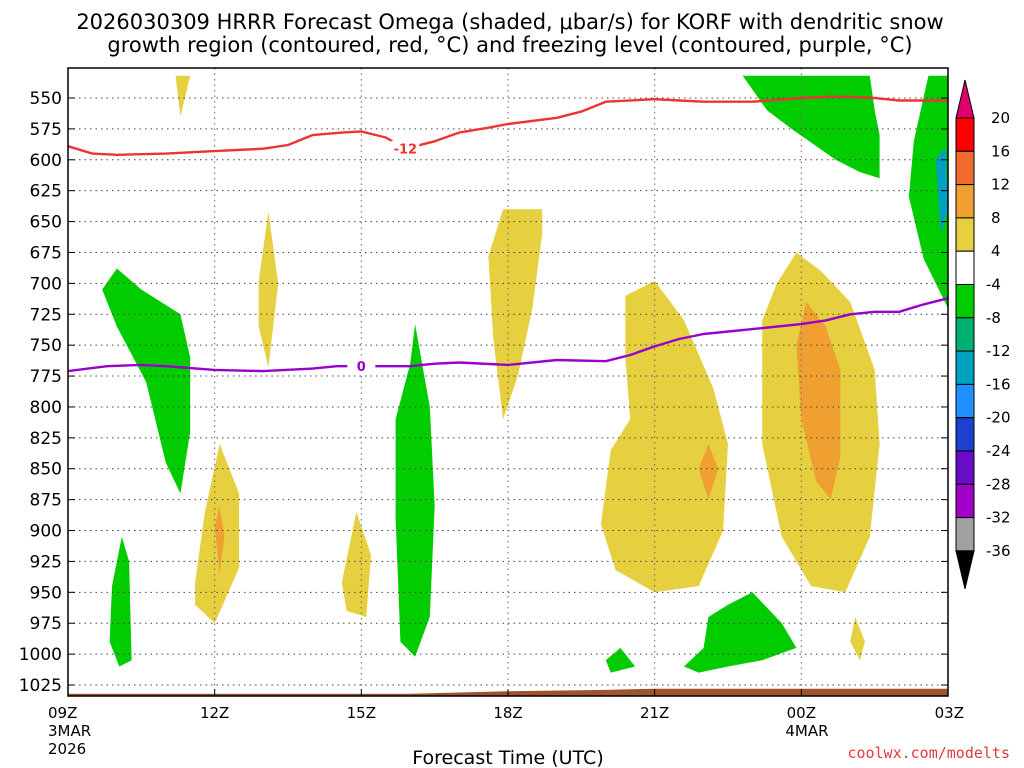  What do you see at coordinates (40, 655) in the screenshot?
I see `y-tick-label-1000: 1000` at bounding box center [40, 655].